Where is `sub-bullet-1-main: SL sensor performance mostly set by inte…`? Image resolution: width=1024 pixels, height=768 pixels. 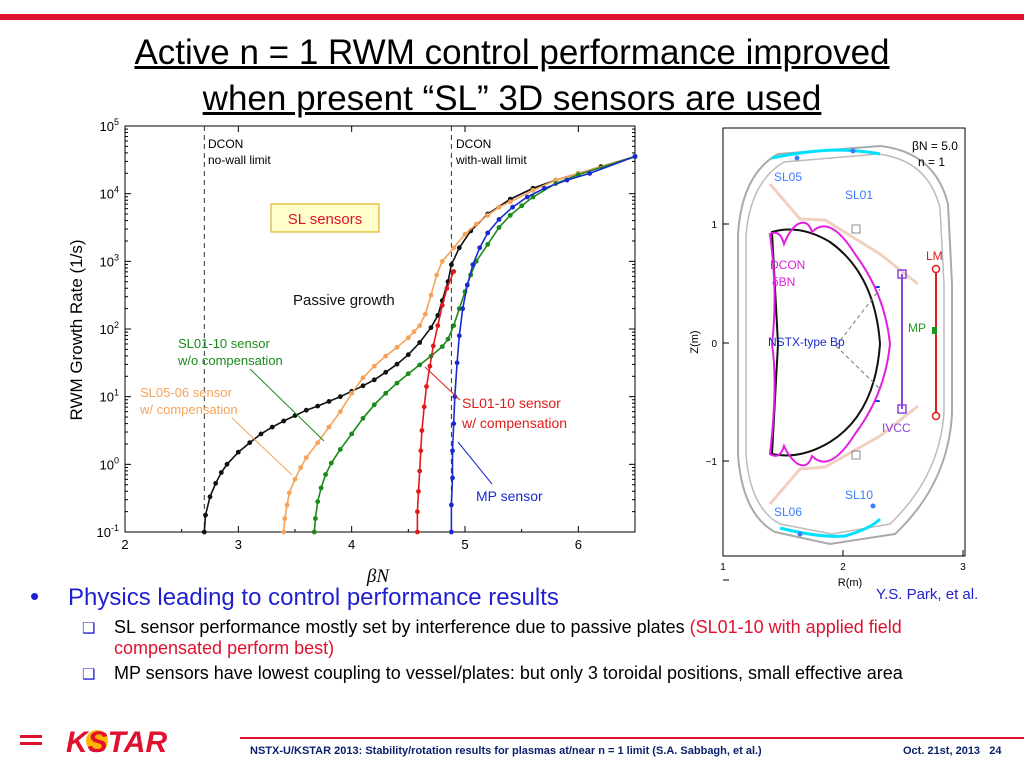
sub-bullet-1-main: SL sensor performance mostly set by inte… is located at coordinates (402, 627).